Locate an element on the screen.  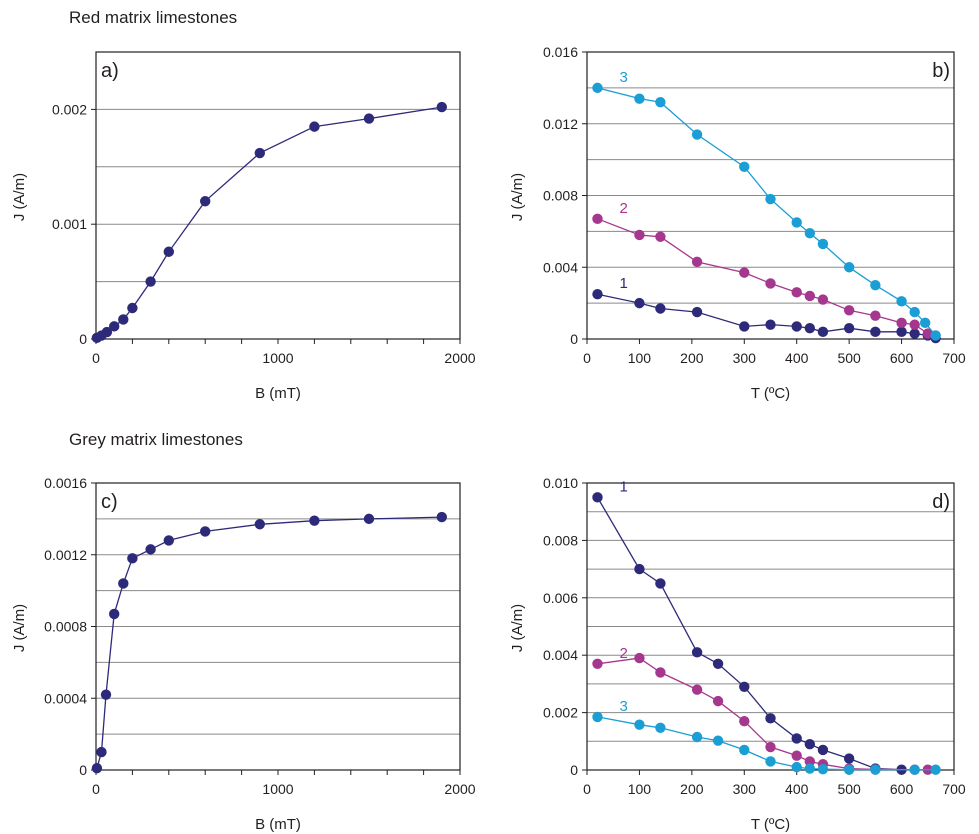
x-tick-label: 200 is located at coordinates (692, 358).